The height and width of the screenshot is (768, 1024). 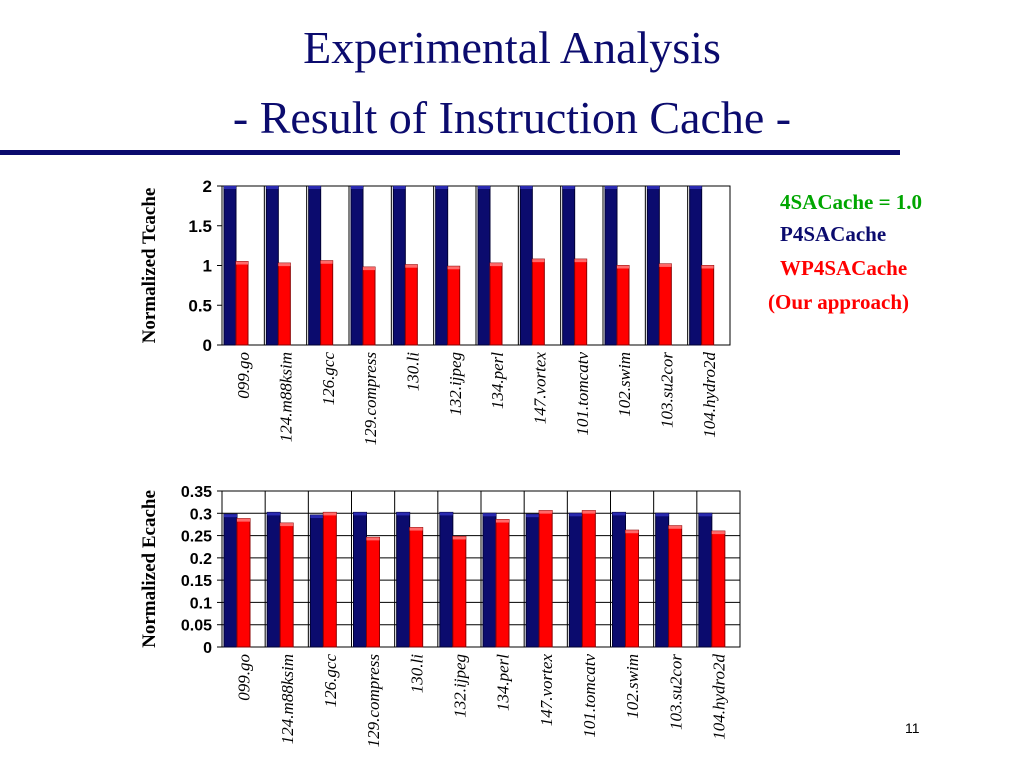 I want to click on y-tick-label: 0.5, so click(x=200, y=305).